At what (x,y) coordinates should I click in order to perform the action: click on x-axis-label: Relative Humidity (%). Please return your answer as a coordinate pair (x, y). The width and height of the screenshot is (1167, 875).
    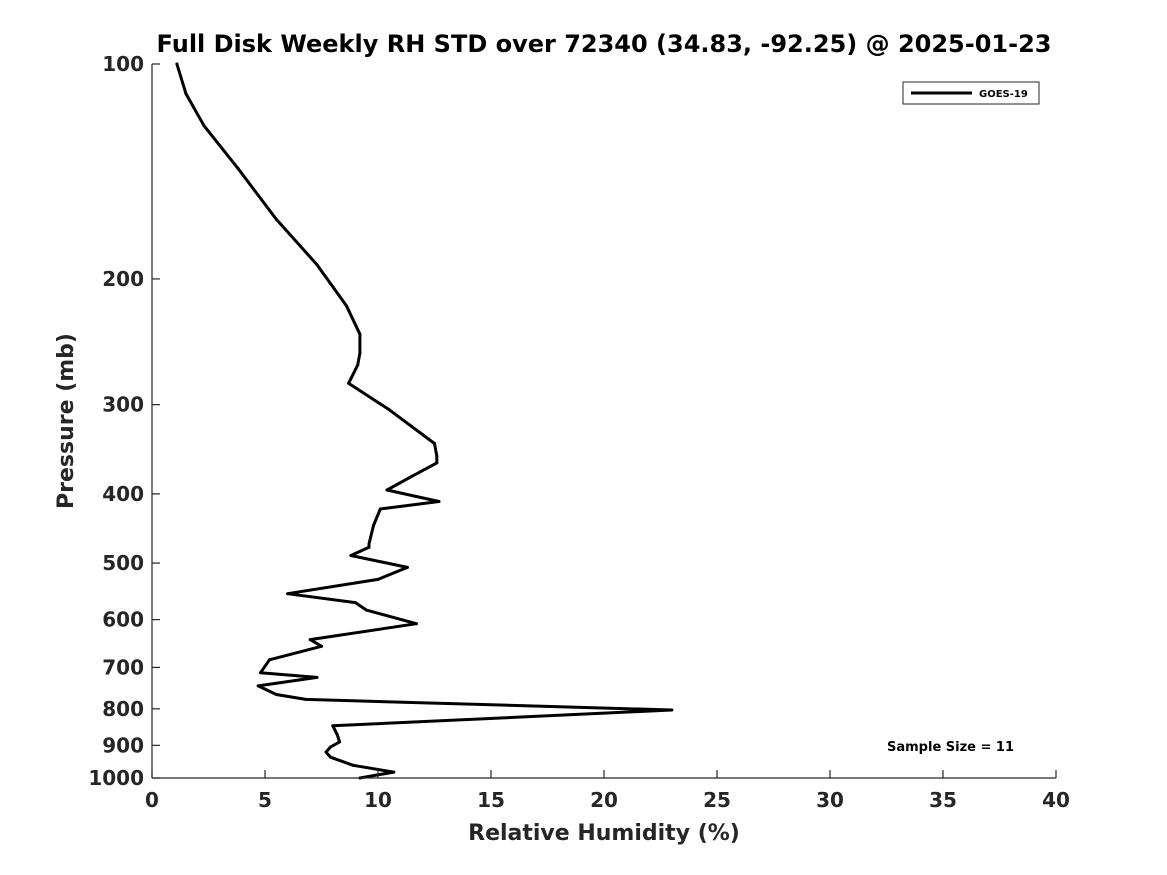
    Looking at the image, I should click on (604, 833).